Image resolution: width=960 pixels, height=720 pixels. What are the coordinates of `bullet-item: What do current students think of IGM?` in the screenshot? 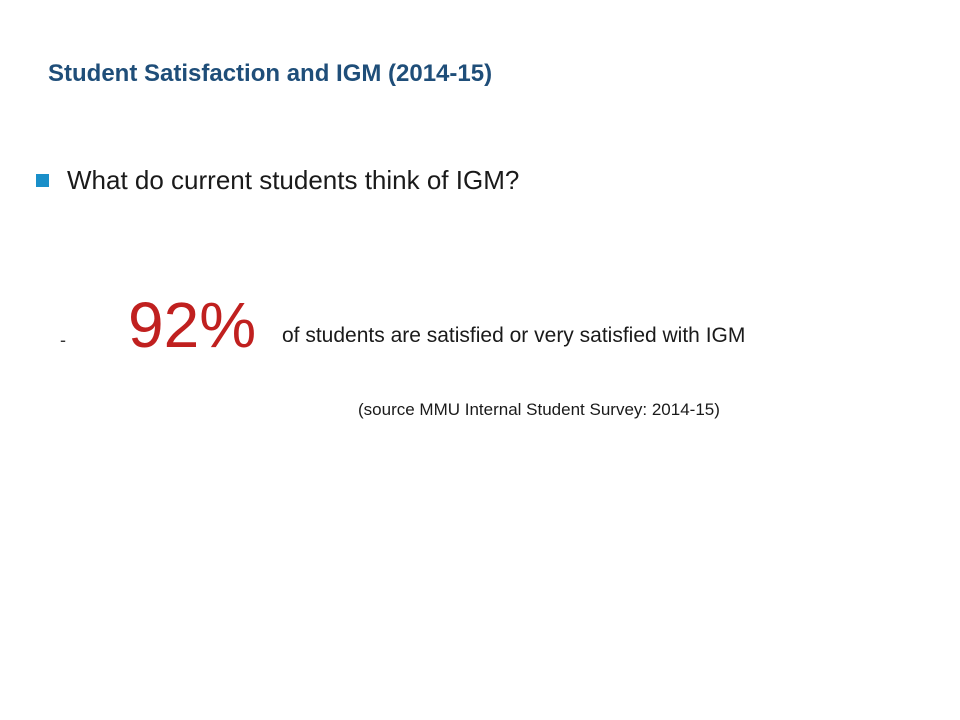 It's located at (277, 180).